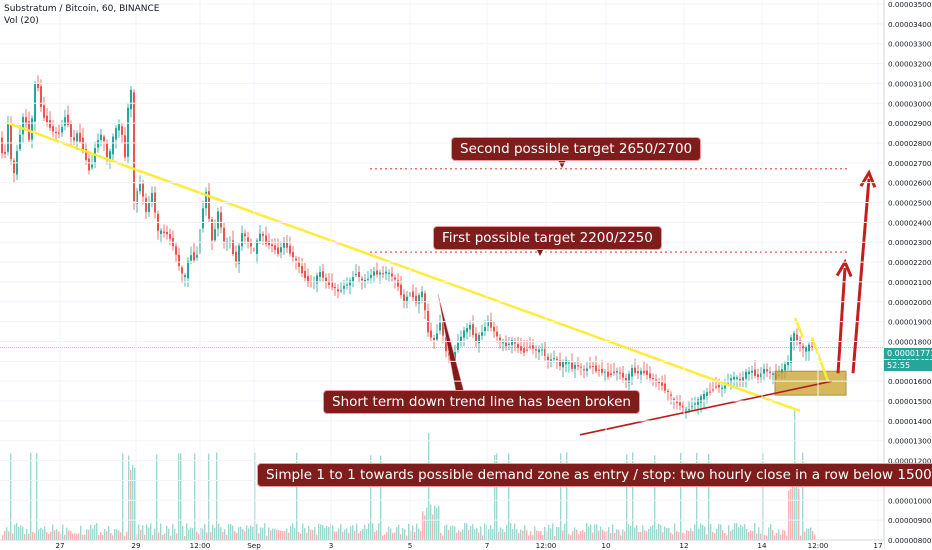 The height and width of the screenshot is (550, 932). What do you see at coordinates (606, 545) in the screenshot?
I see `time-tick-label: 10` at bounding box center [606, 545].